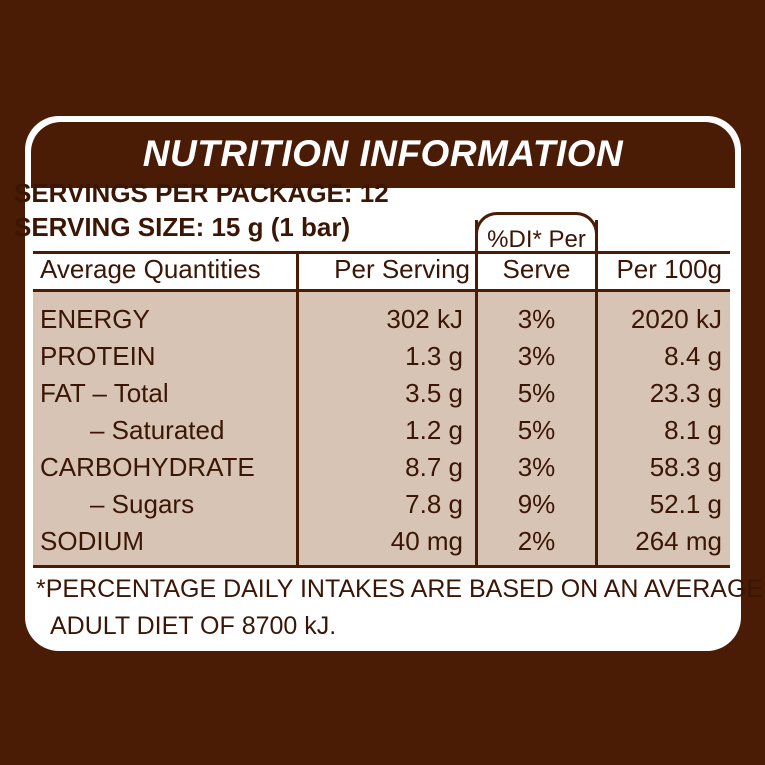  Describe the element at coordinates (98, 356) in the screenshot. I see `nutrient-name: PROTEIN` at that location.